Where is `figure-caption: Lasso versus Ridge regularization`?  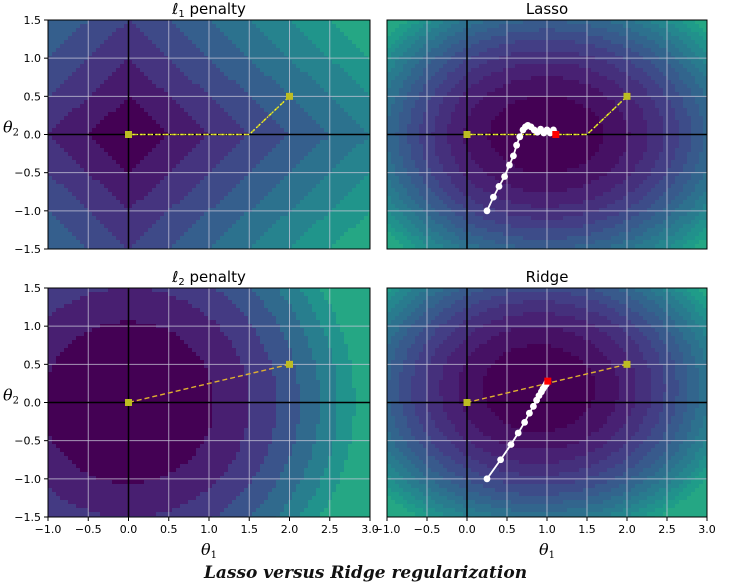
figure-caption: Lasso versus Ridge regularization is located at coordinates (365, 573).